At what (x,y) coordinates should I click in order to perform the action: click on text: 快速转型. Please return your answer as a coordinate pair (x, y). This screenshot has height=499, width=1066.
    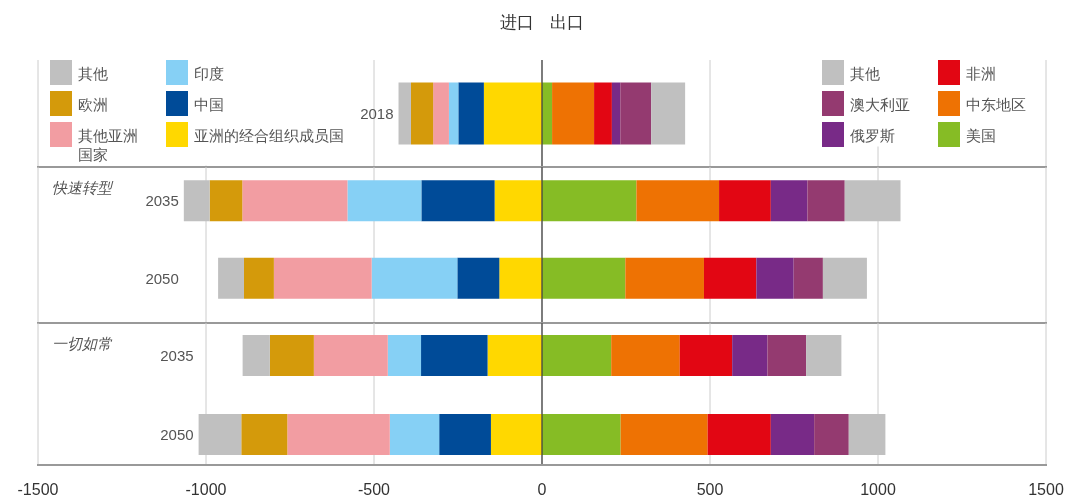
    Looking at the image, I should click on (83, 187).